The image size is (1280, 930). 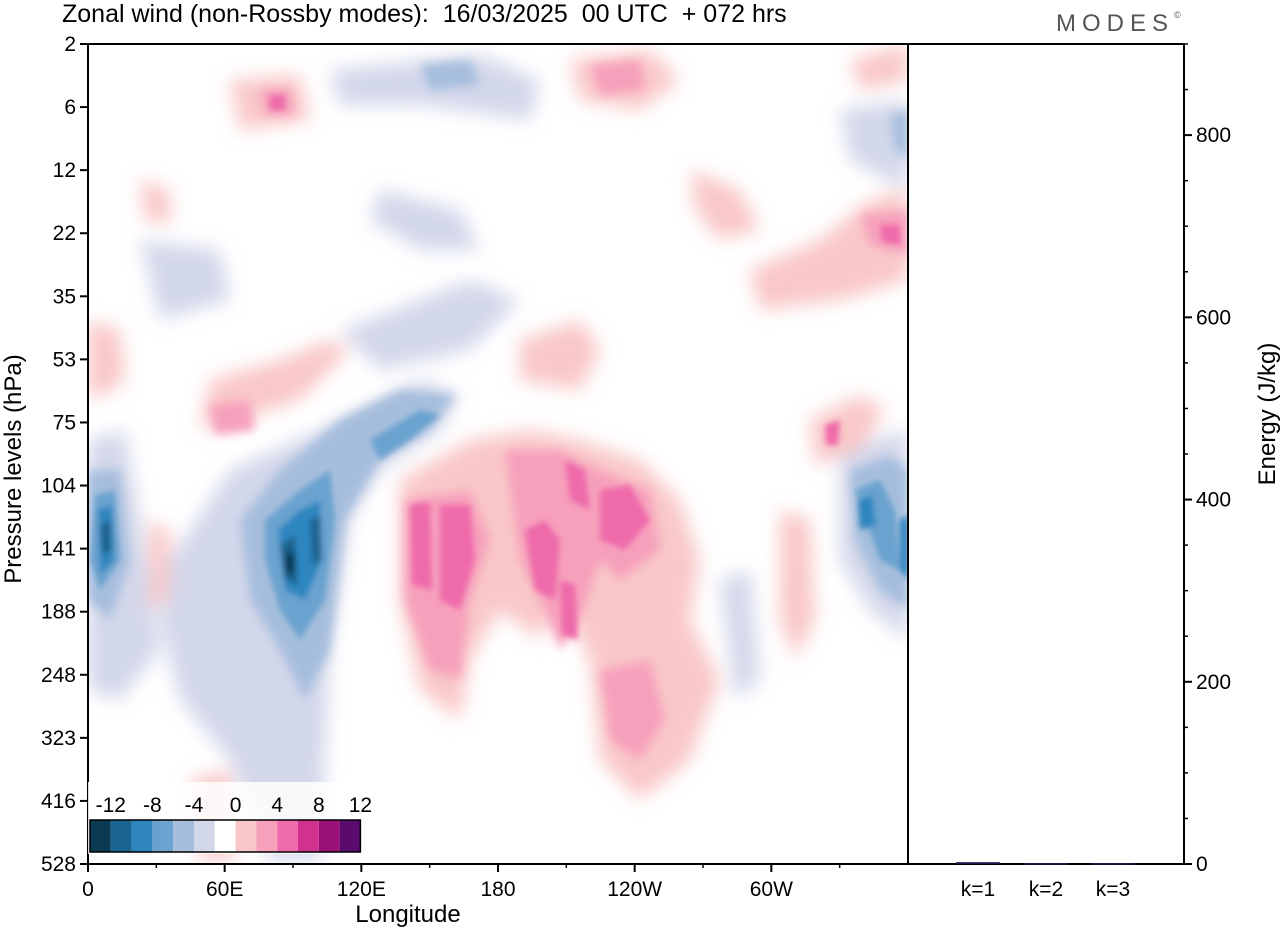 What do you see at coordinates (1213, 135) in the screenshot?
I see `energy-tick-label: 800` at bounding box center [1213, 135].